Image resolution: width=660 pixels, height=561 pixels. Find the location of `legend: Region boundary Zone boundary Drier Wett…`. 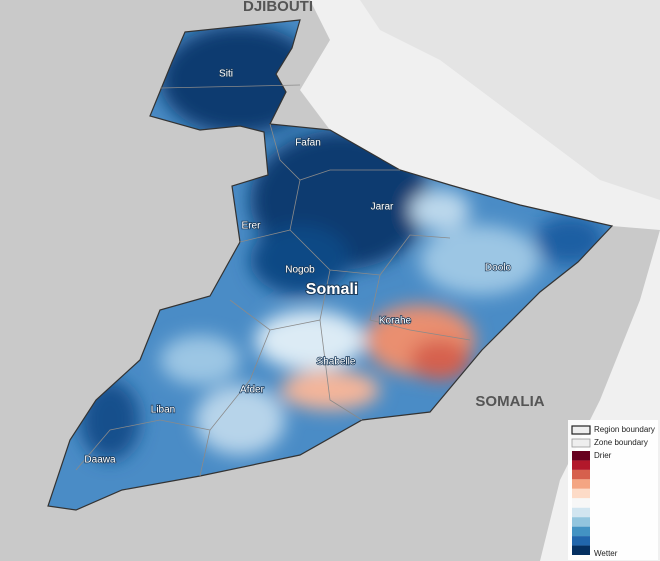

legend: Region boundary Zone boundary Drier Wett… is located at coordinates (613, 490).